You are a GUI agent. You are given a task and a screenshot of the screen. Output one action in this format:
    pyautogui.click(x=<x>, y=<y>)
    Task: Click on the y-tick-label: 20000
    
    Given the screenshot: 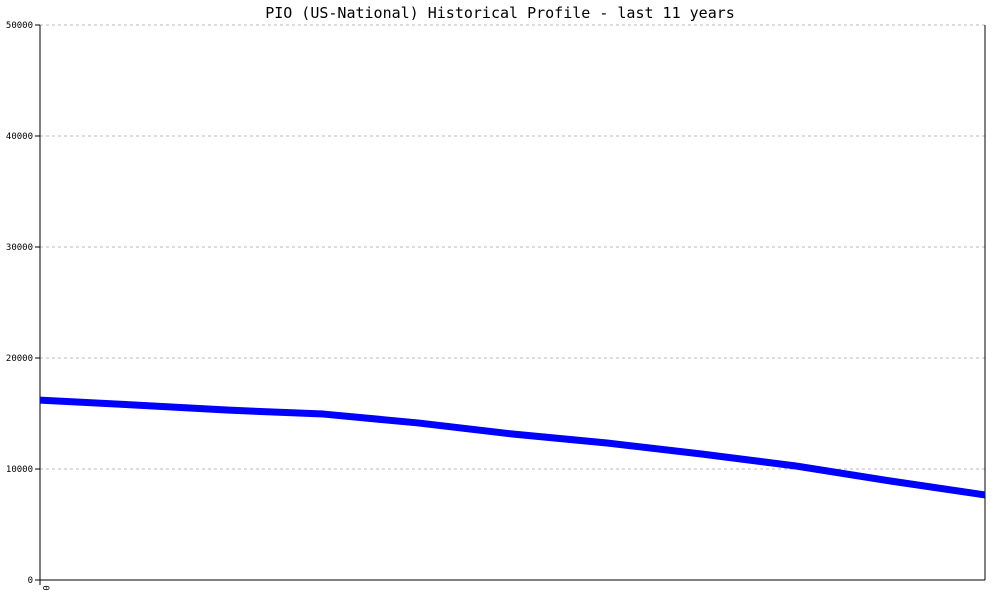 What is the action you would take?
    pyautogui.click(x=19, y=359)
    